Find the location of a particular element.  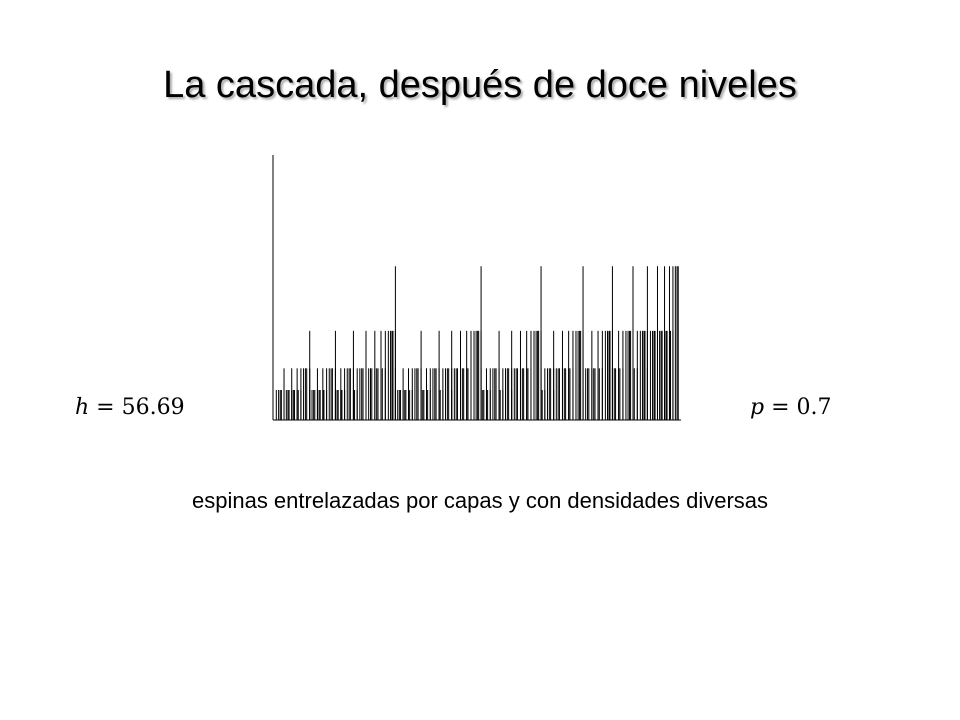

p-equals: = is located at coordinates (780, 407).